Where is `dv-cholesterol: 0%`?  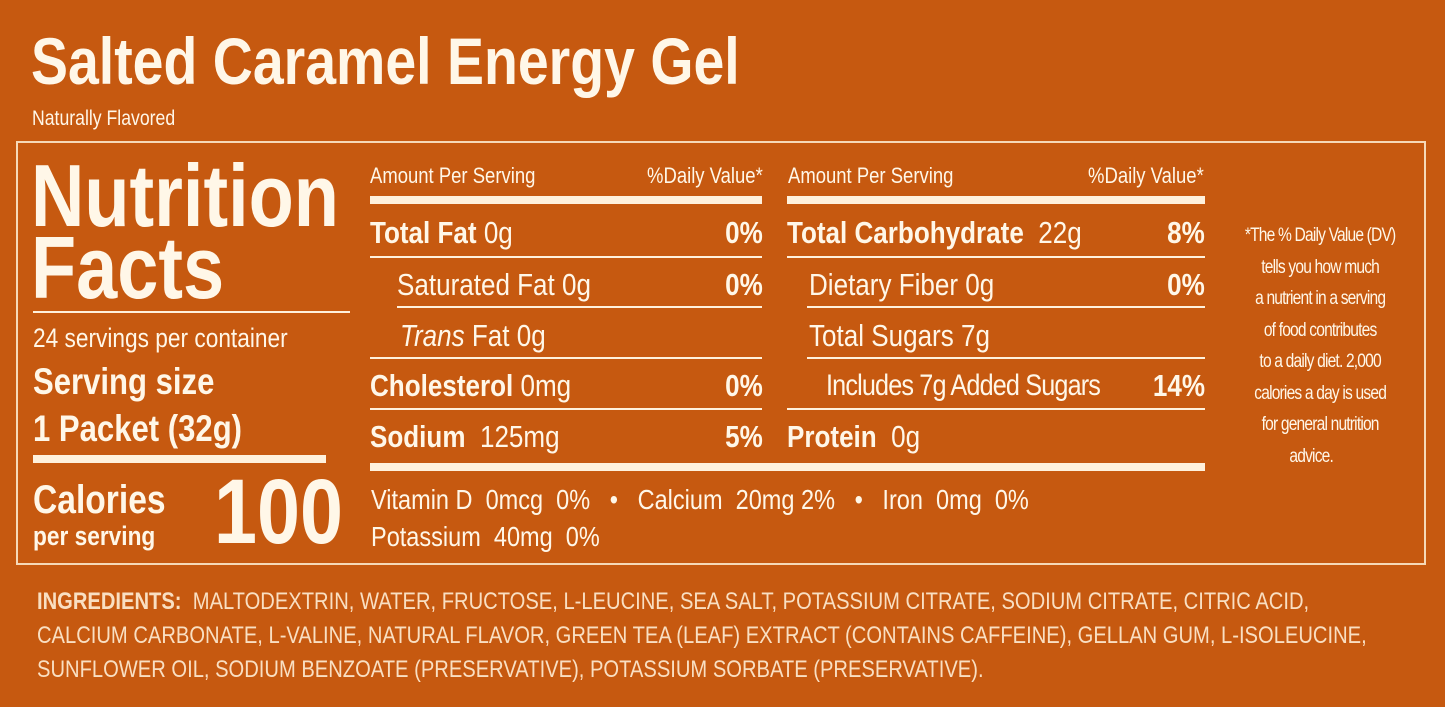
dv-cholesterol: 0% is located at coordinates (744, 385).